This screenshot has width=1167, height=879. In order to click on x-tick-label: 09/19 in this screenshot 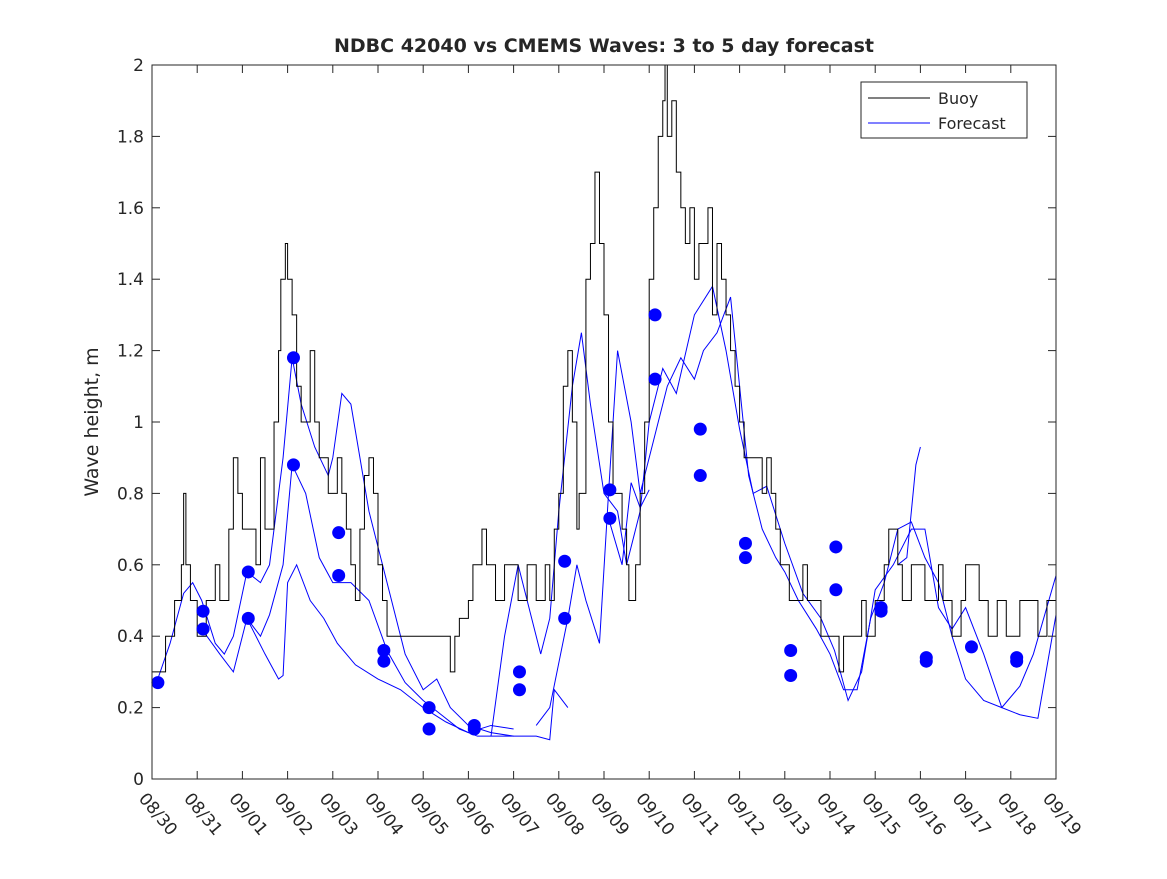, I will do `click(1061, 814)`.